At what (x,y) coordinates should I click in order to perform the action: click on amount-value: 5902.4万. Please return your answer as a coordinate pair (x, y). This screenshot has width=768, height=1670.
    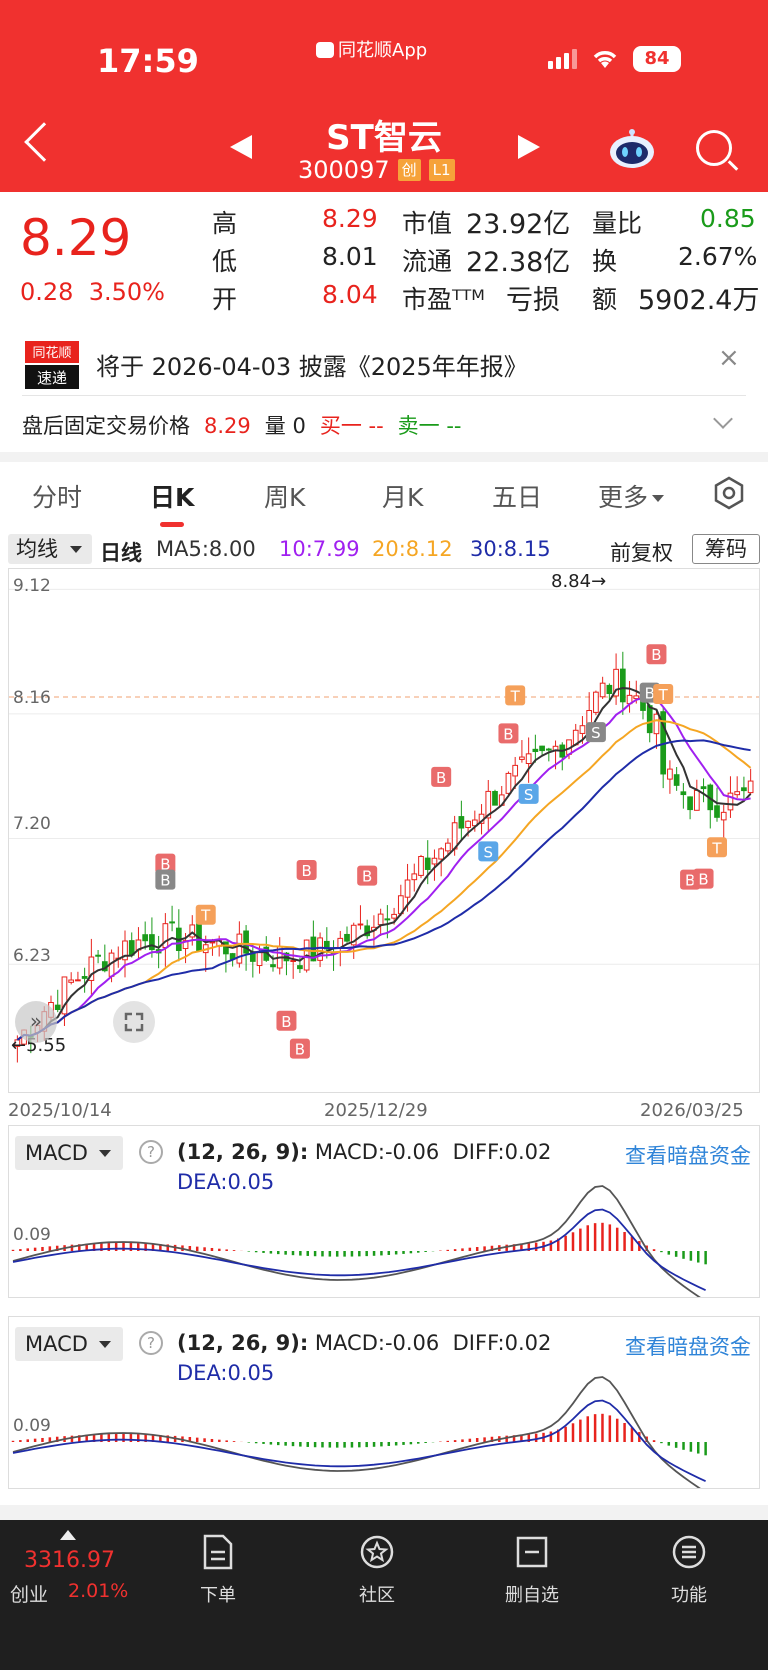
    Looking at the image, I should click on (699, 300).